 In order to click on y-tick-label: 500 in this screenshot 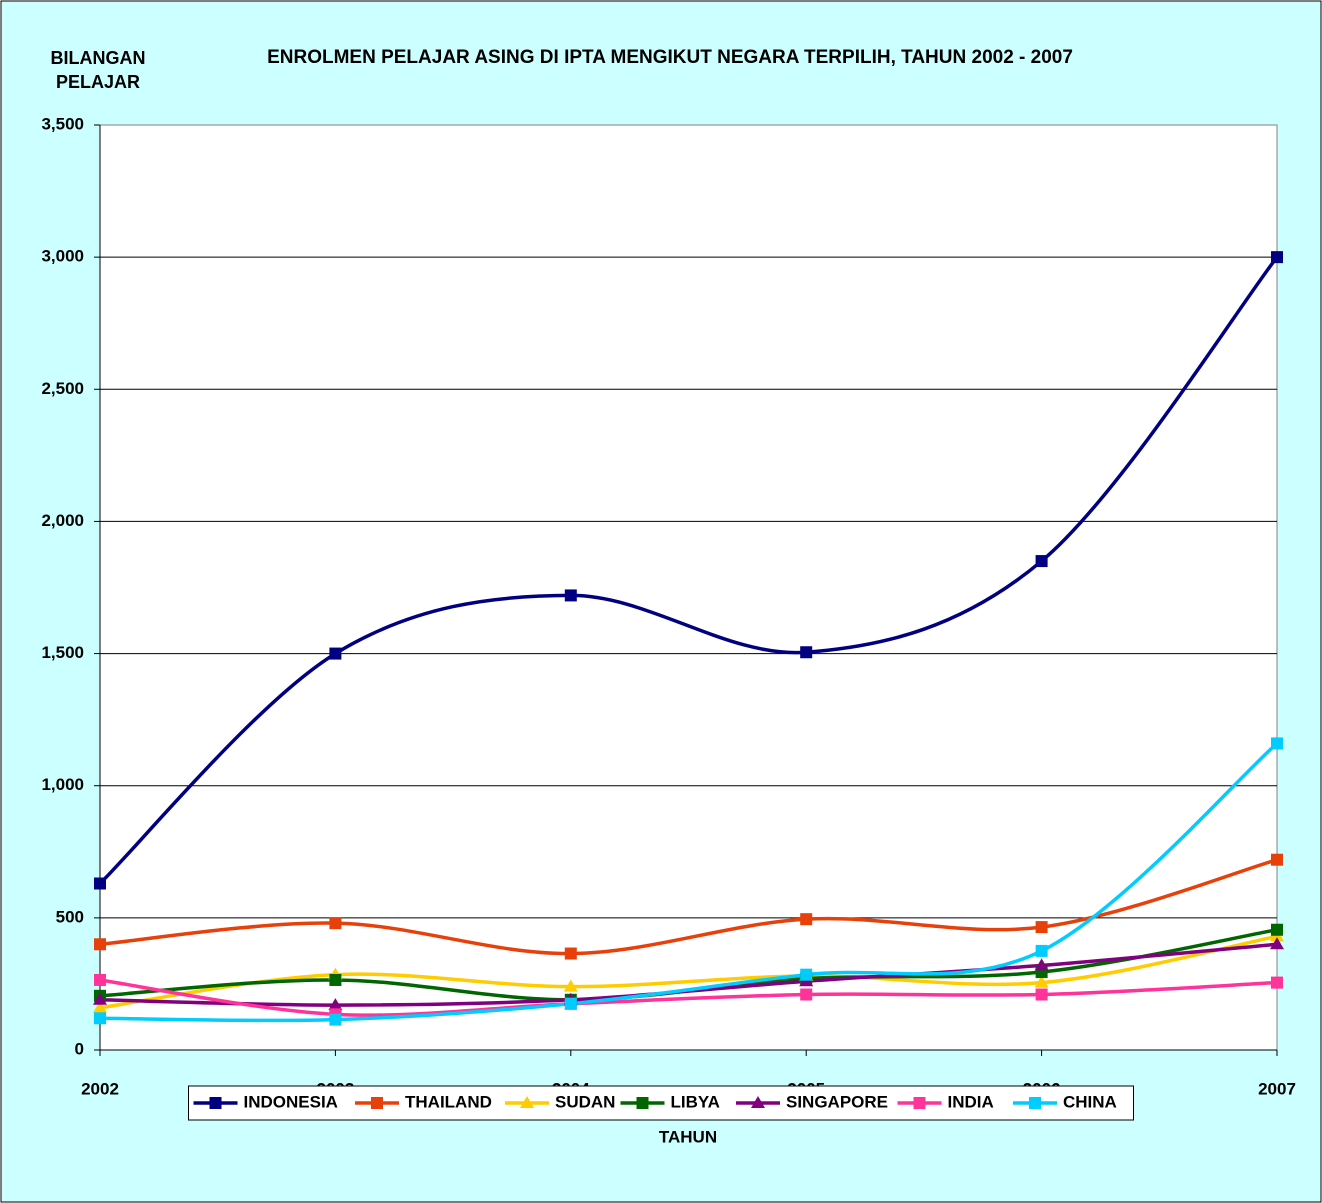, I will do `click(70, 916)`.